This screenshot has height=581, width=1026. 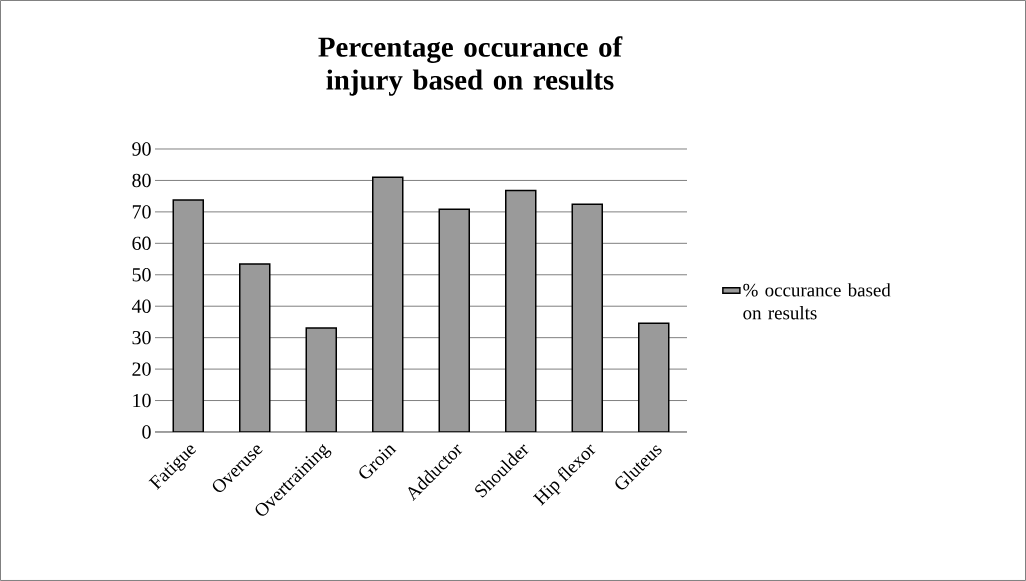 I want to click on y-tick-label: 80, so click(x=141, y=180).